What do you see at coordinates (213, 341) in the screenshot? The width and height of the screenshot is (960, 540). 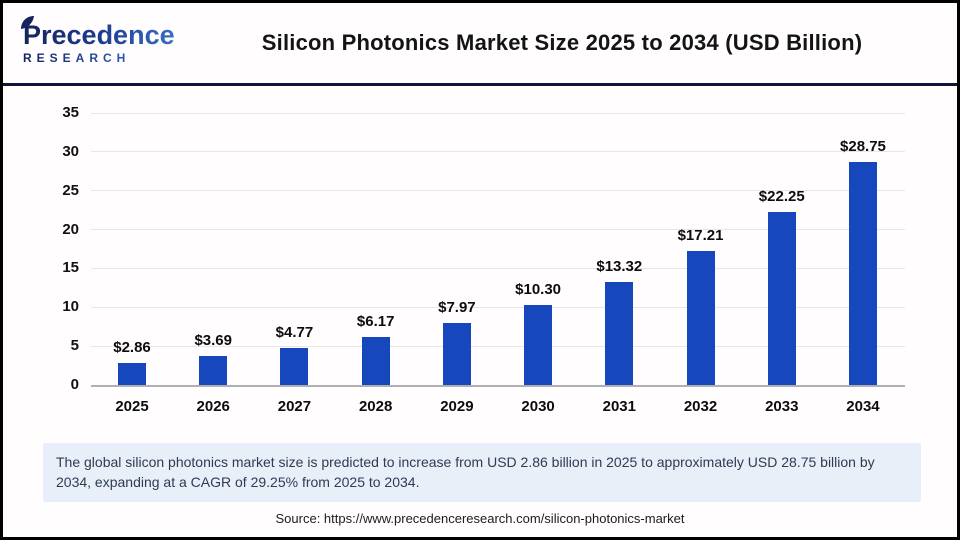 I see `value-label-2026: $3.69` at bounding box center [213, 341].